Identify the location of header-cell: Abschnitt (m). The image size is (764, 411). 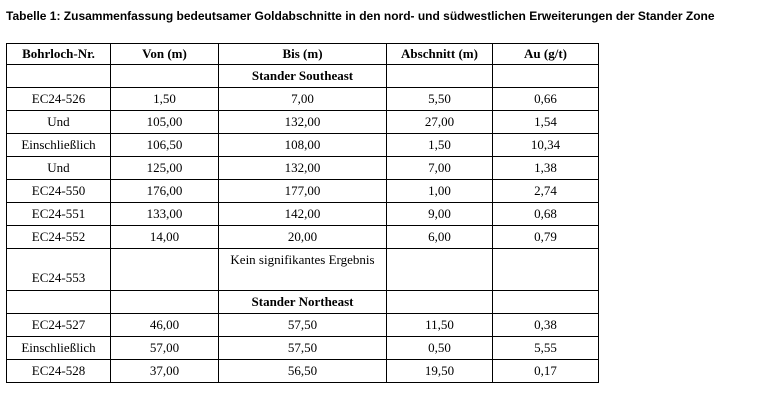
(439, 54).